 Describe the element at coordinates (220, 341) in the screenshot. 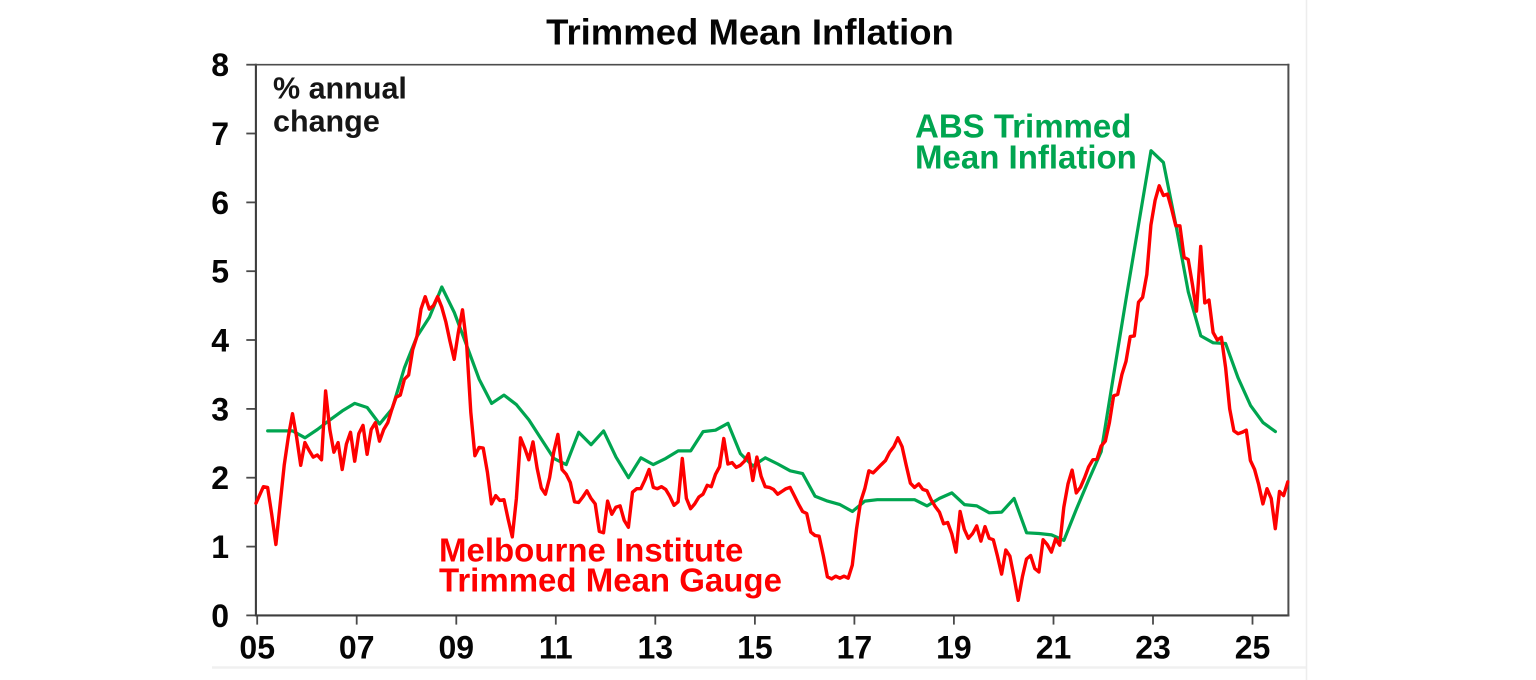

I see `svg-text: 4` at that location.